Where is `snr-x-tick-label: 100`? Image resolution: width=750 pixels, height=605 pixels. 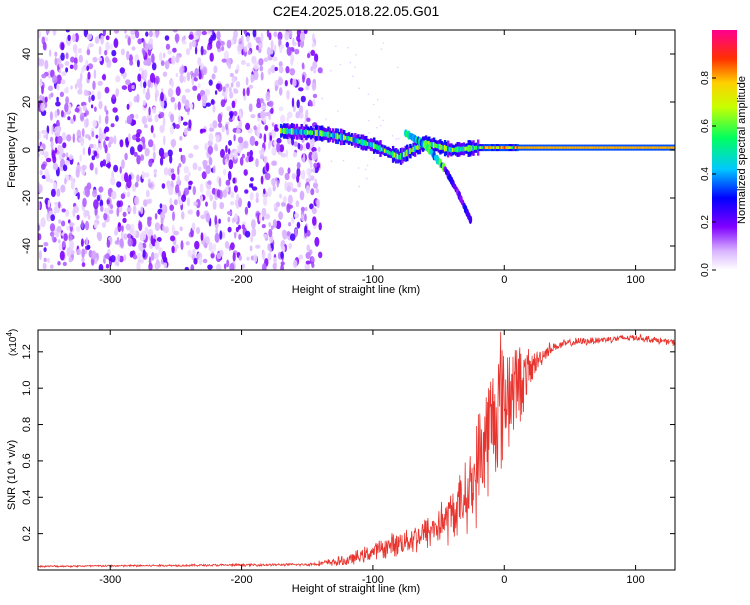
snr-x-tick-label: 100 is located at coordinates (635, 580).